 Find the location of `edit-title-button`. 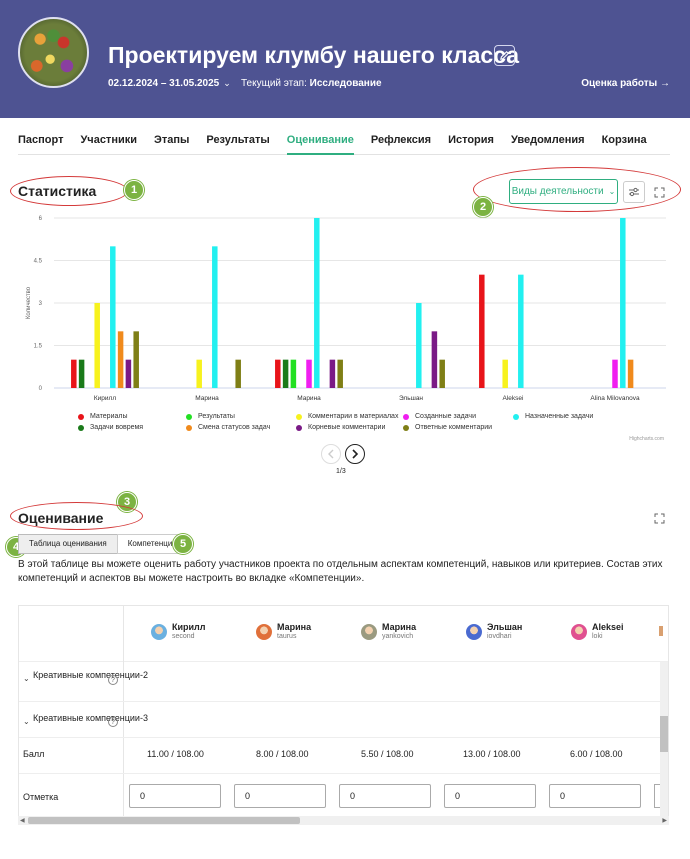

edit-title-button is located at coordinates (504, 55).